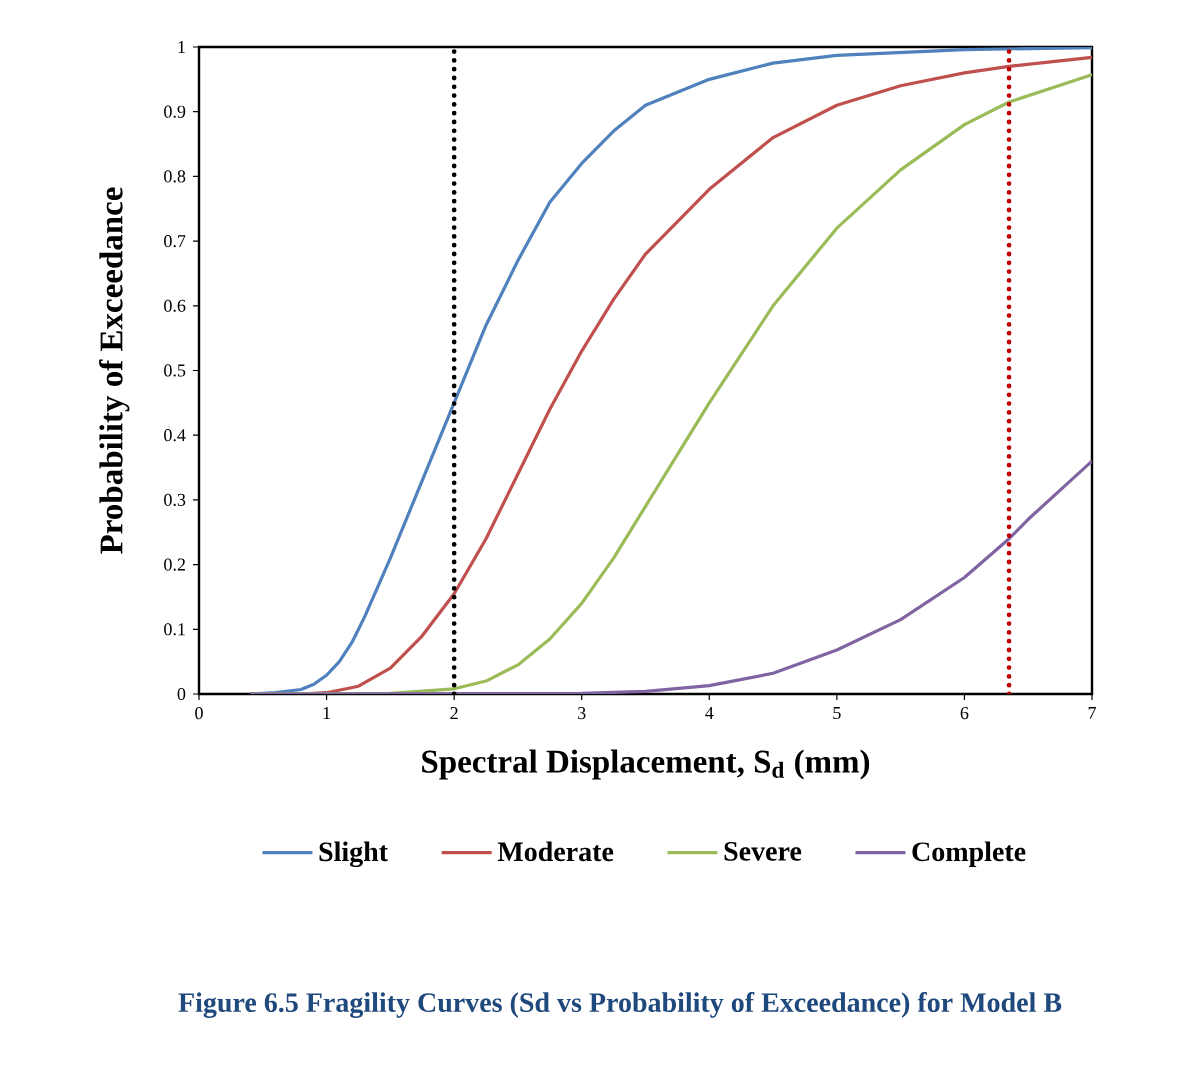 This screenshot has width=1182, height=1081. What do you see at coordinates (454, 713) in the screenshot?
I see `x-tick-label: 2` at bounding box center [454, 713].